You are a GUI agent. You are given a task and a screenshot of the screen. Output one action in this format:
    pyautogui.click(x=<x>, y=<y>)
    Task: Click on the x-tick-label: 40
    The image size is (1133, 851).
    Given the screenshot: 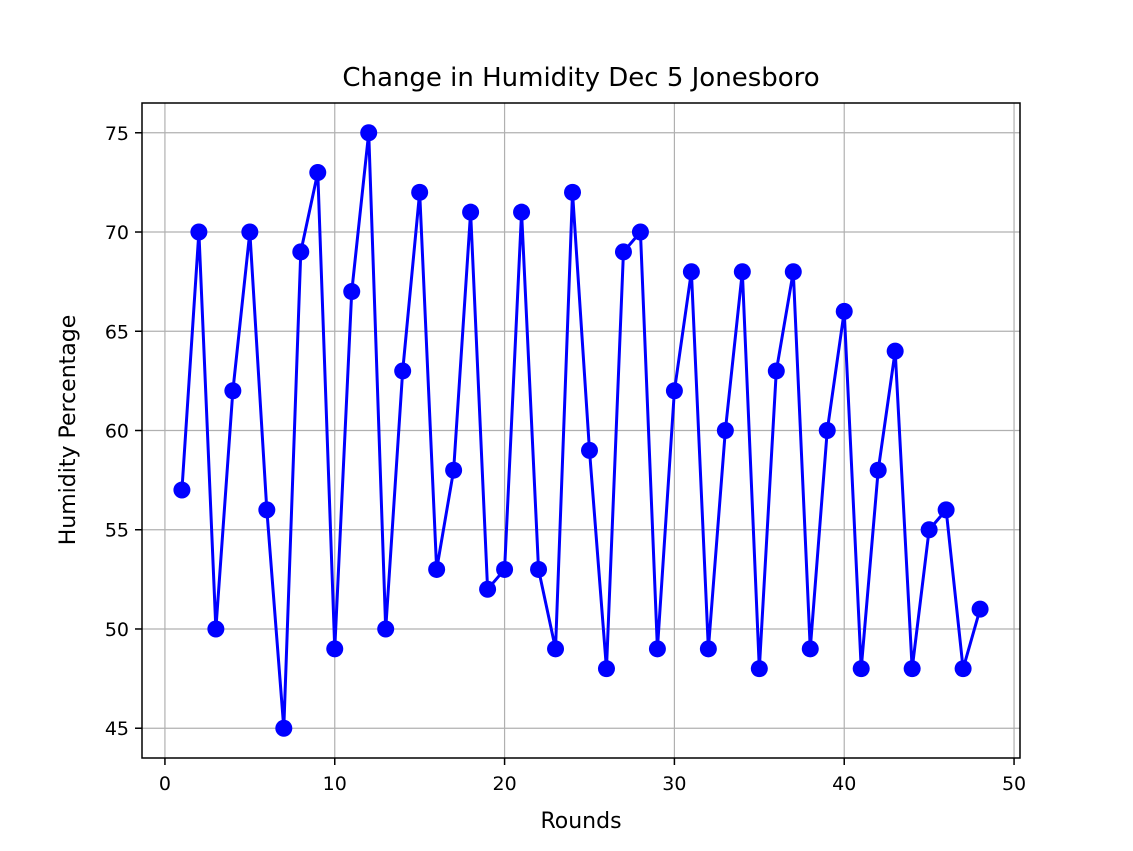 What is the action you would take?
    pyautogui.click(x=844, y=784)
    